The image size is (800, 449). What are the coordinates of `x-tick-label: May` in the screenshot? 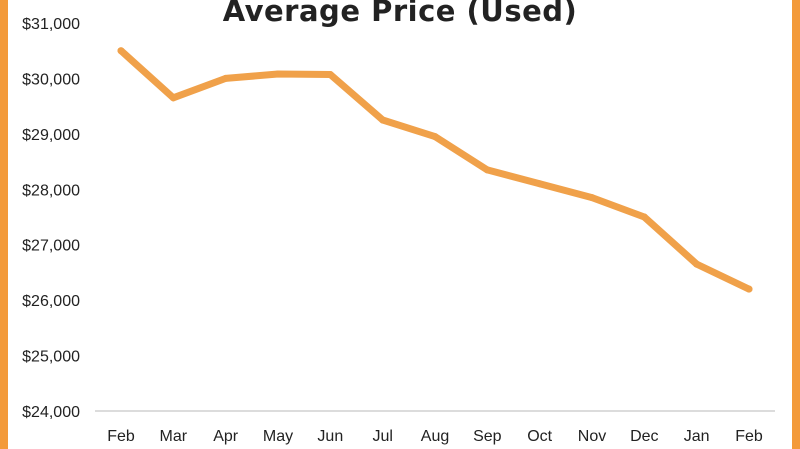 It's located at (278, 436).